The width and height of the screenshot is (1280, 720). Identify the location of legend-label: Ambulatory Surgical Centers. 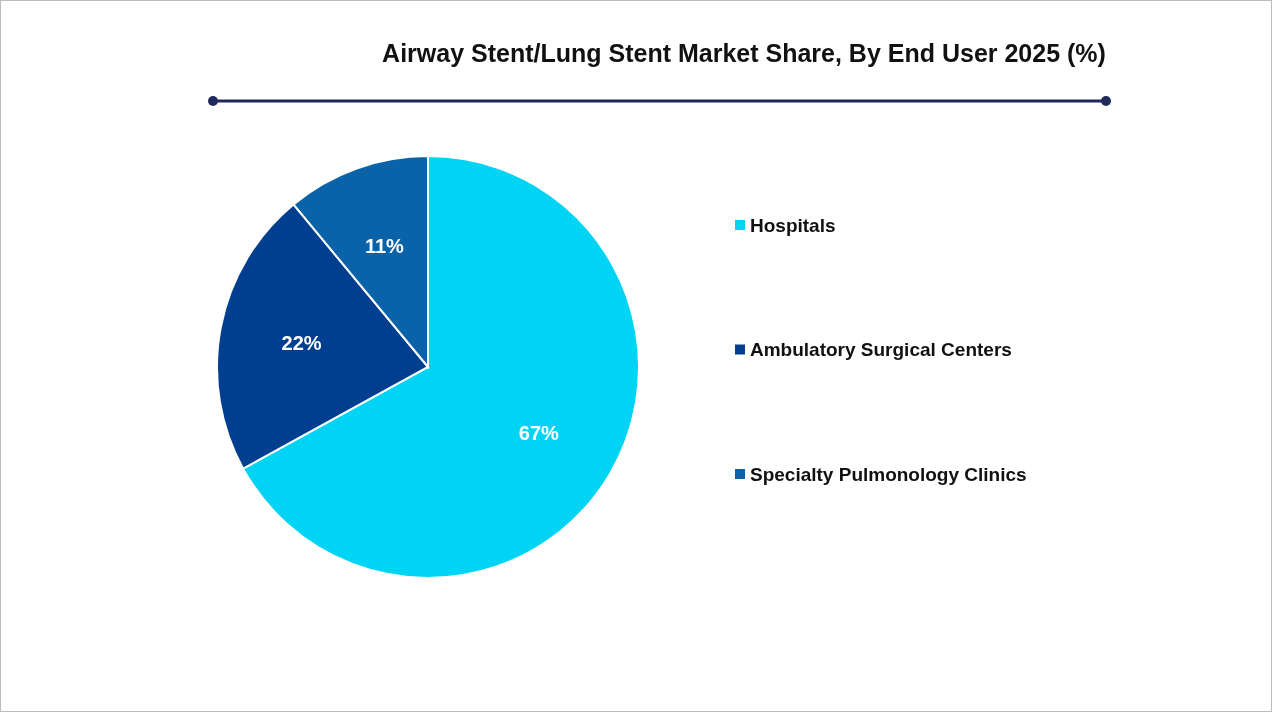
(881, 350).